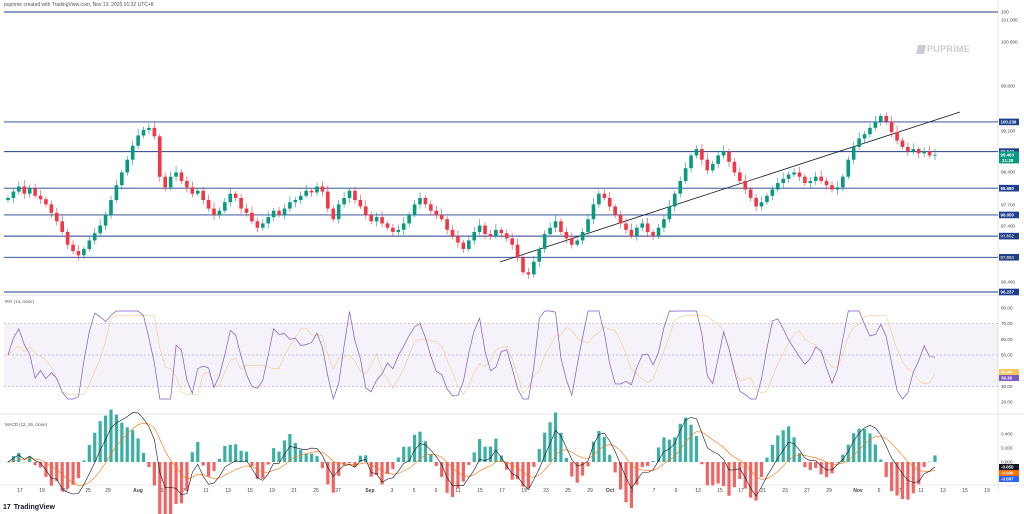  What do you see at coordinates (392, 491) in the screenshot?
I see `time-tick-label: 3` at bounding box center [392, 491].